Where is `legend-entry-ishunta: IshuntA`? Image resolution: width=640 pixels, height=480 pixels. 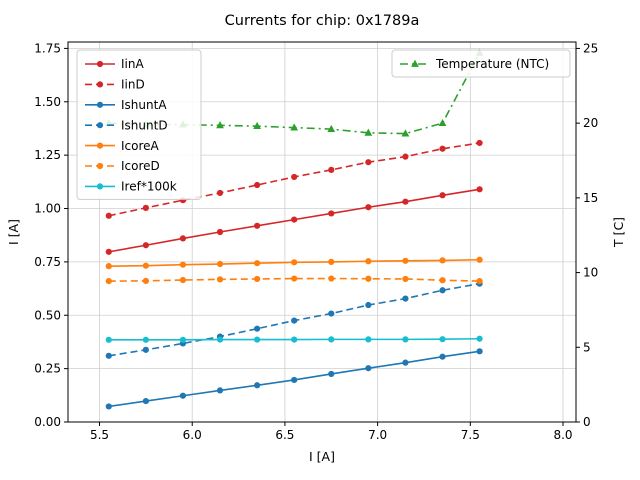 legend-entry-ishunta: IshuntA is located at coordinates (126, 105).